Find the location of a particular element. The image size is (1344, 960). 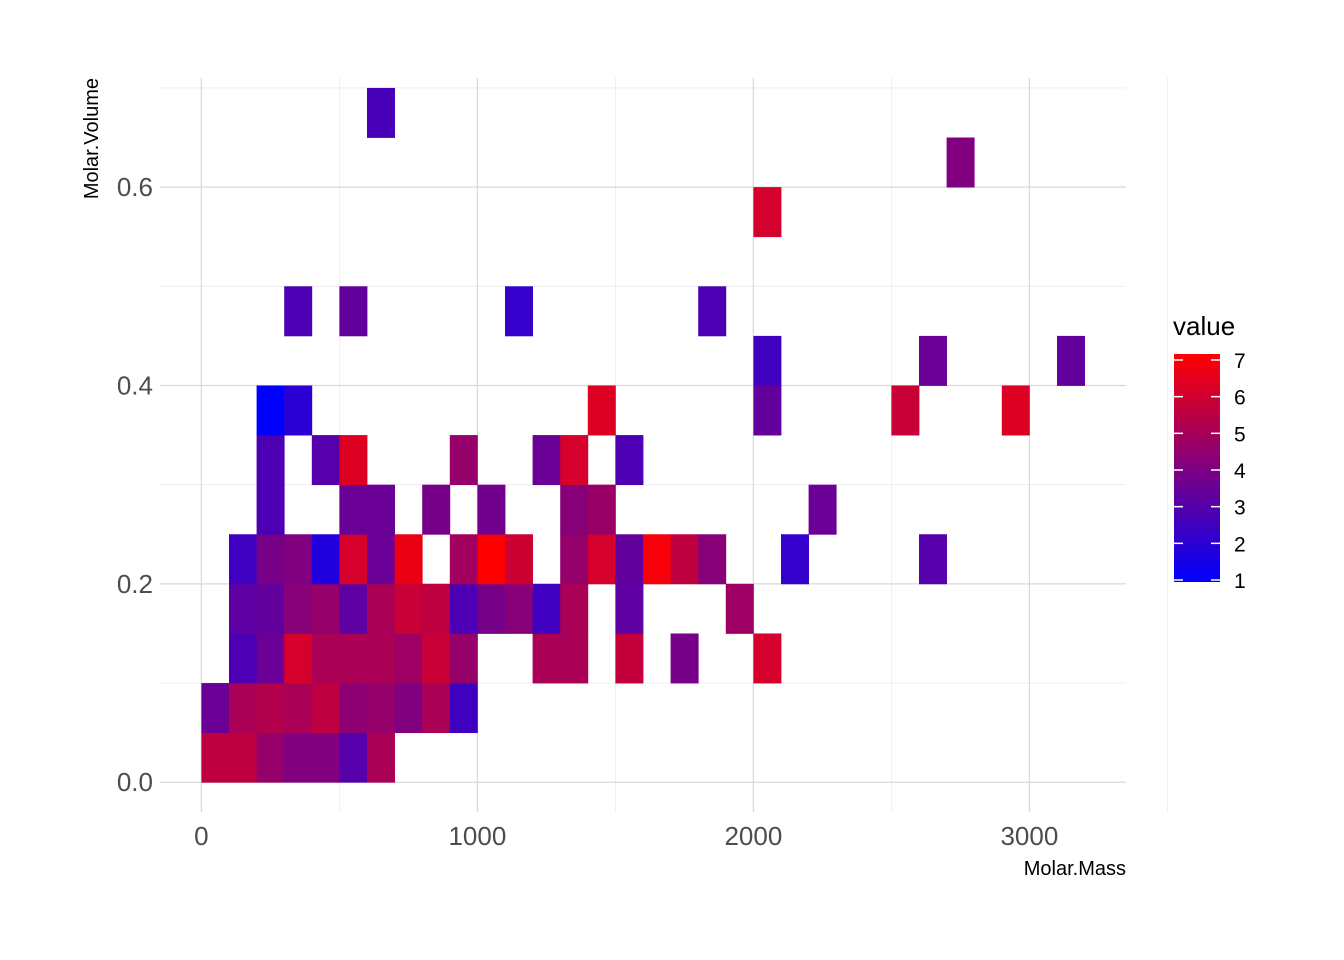

legend-title: value is located at coordinates (1204, 326).